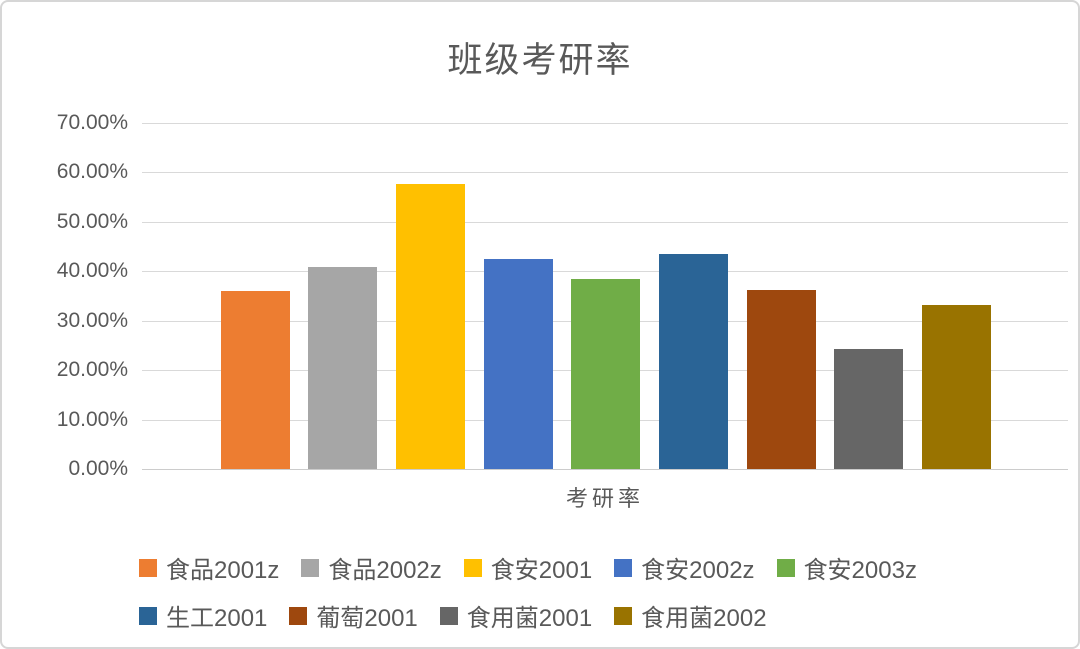 This screenshot has width=1080, height=649. I want to click on y-tick-label: 60.00%, so click(92, 172).